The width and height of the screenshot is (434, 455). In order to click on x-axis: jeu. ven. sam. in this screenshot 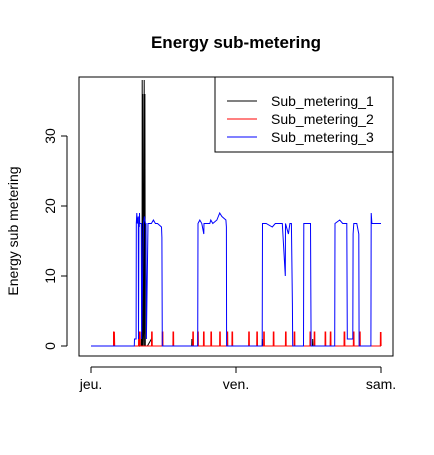, I will do `click(237, 379)`.